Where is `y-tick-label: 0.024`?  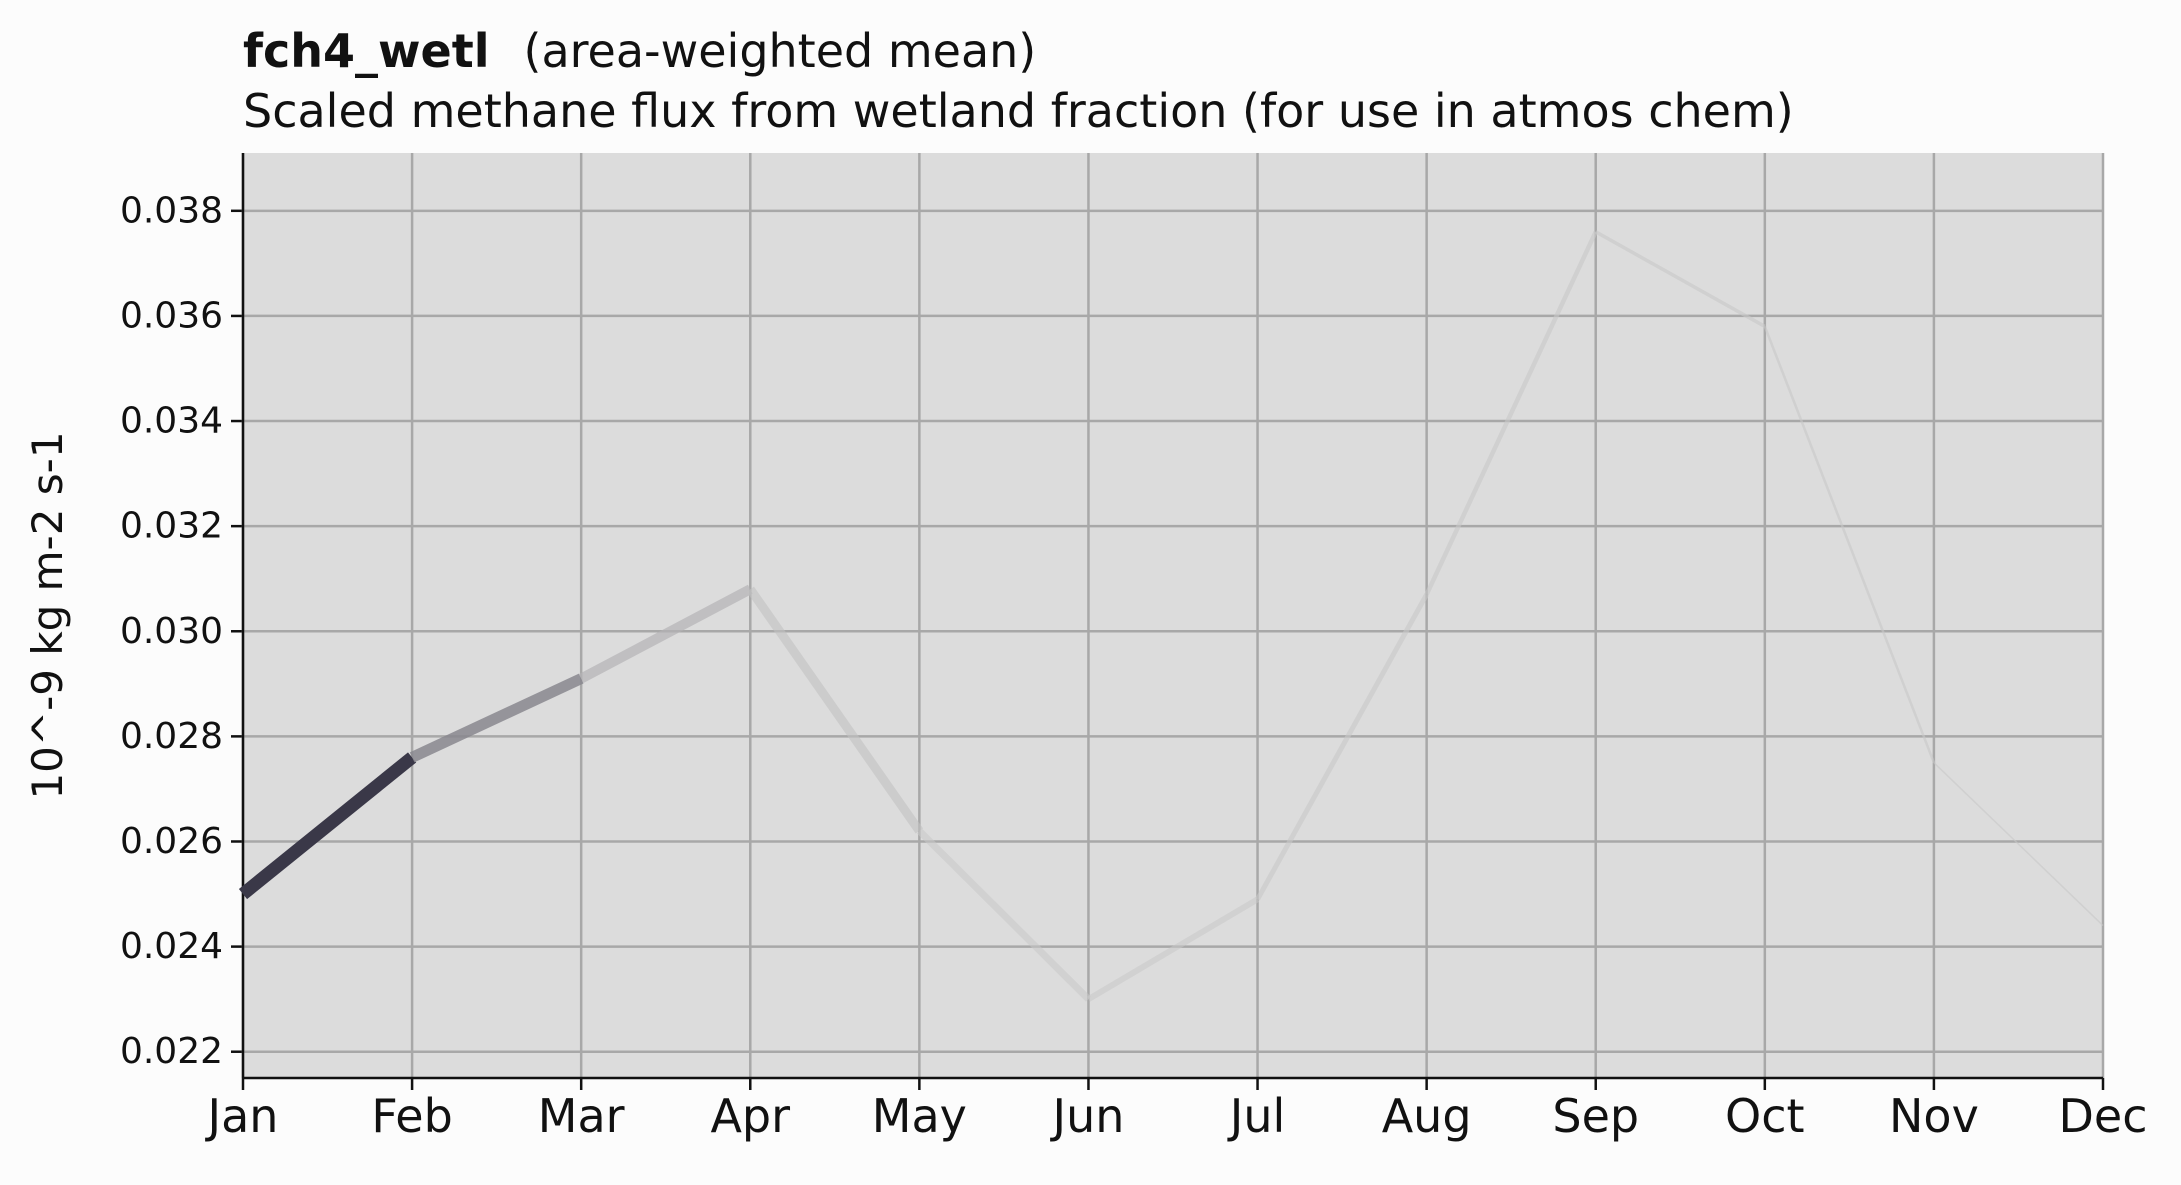
y-tick-label: 0.024 is located at coordinates (171, 946).